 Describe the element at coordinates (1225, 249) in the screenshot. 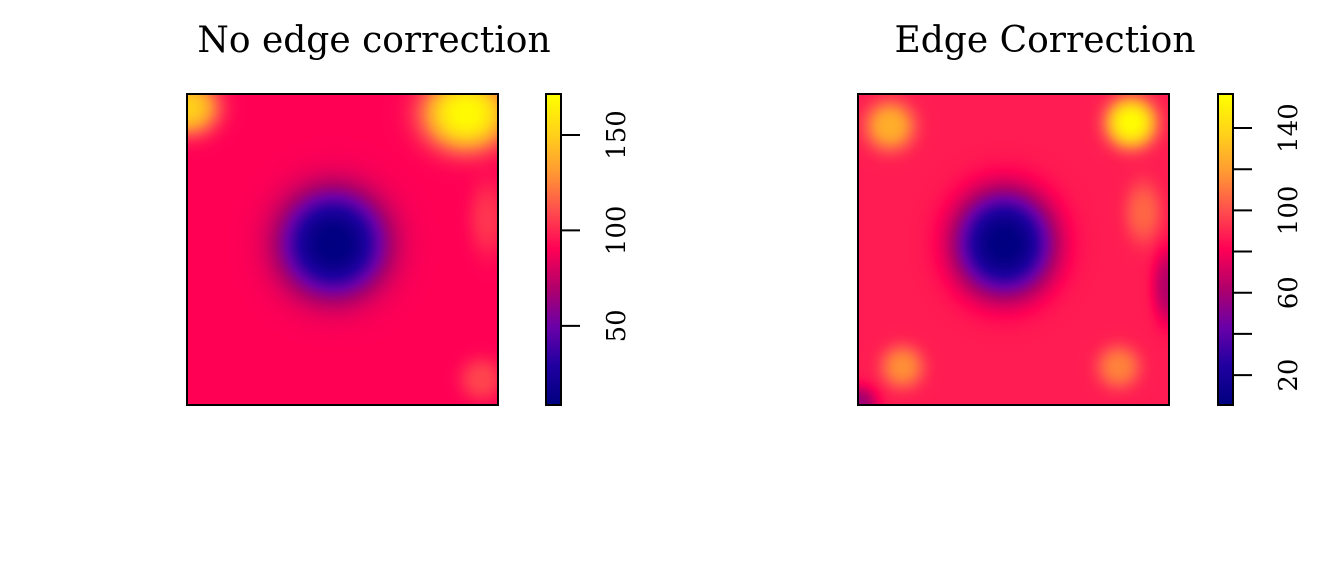

I see `colorbar-right` at that location.